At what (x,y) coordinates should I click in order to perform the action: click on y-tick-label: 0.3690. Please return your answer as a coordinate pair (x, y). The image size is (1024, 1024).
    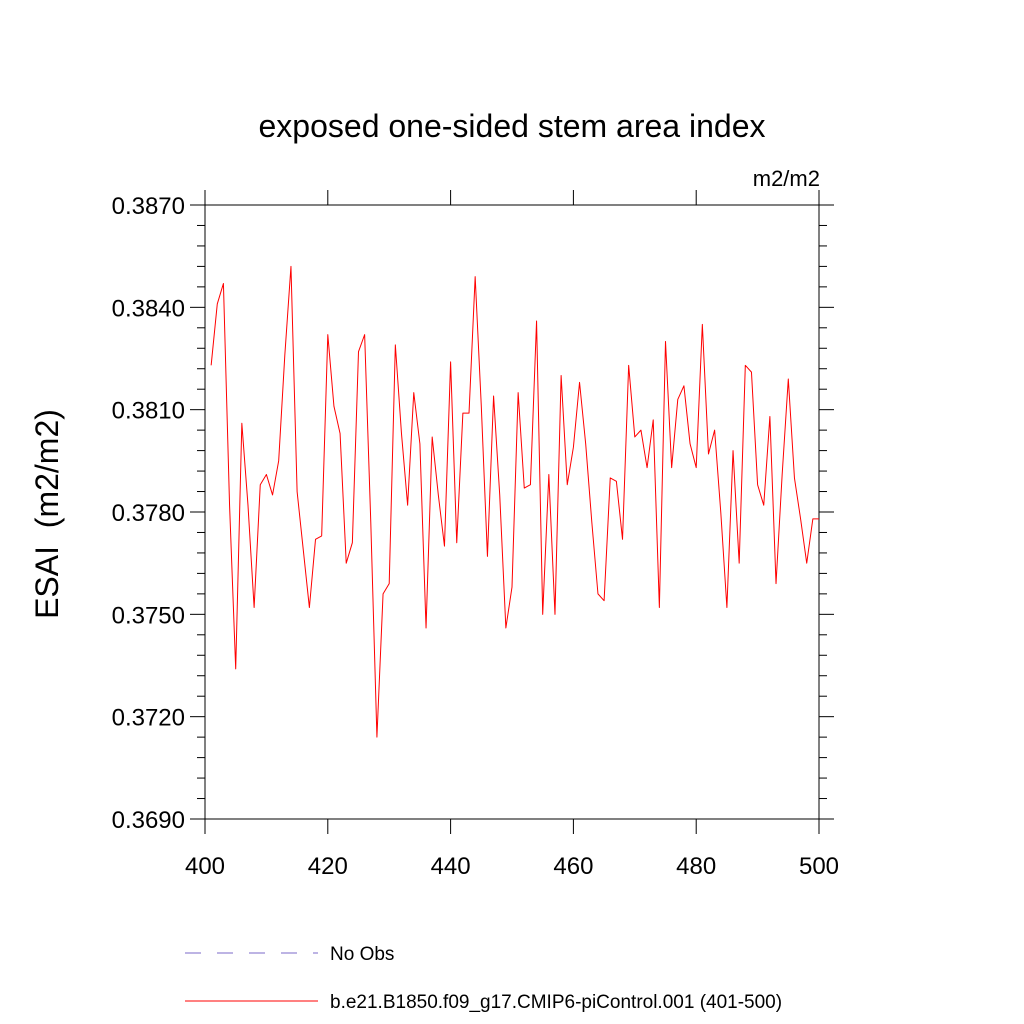
    Looking at the image, I should click on (148, 820).